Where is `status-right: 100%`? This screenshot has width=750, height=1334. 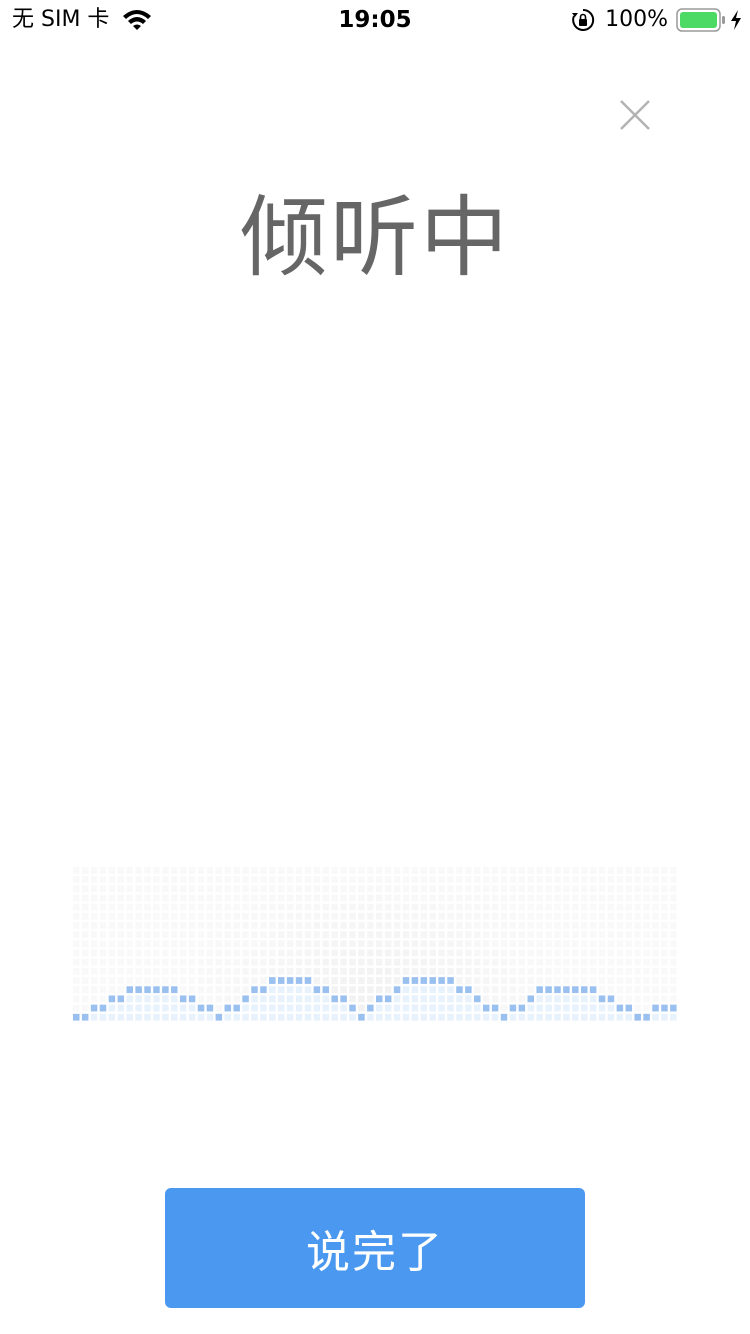 status-right: 100% is located at coordinates (656, 20).